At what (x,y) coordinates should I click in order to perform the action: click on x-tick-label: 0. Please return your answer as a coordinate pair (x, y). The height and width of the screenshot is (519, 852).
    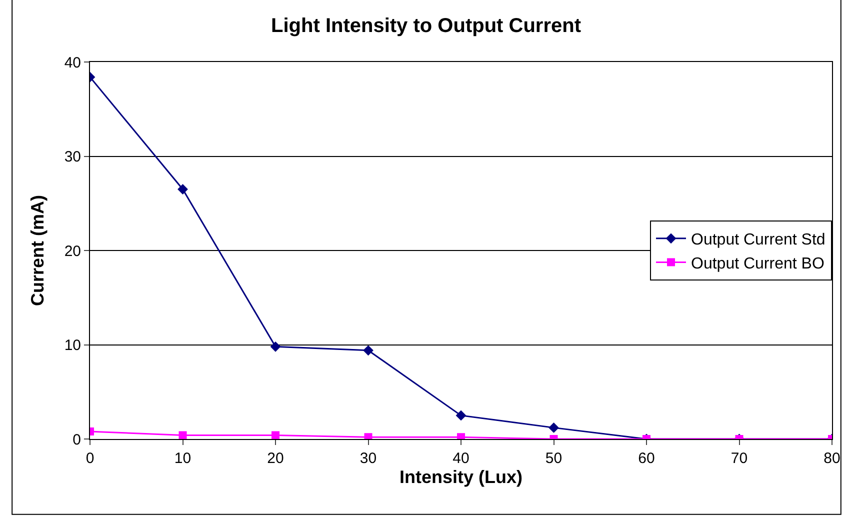
    Looking at the image, I should click on (90, 458).